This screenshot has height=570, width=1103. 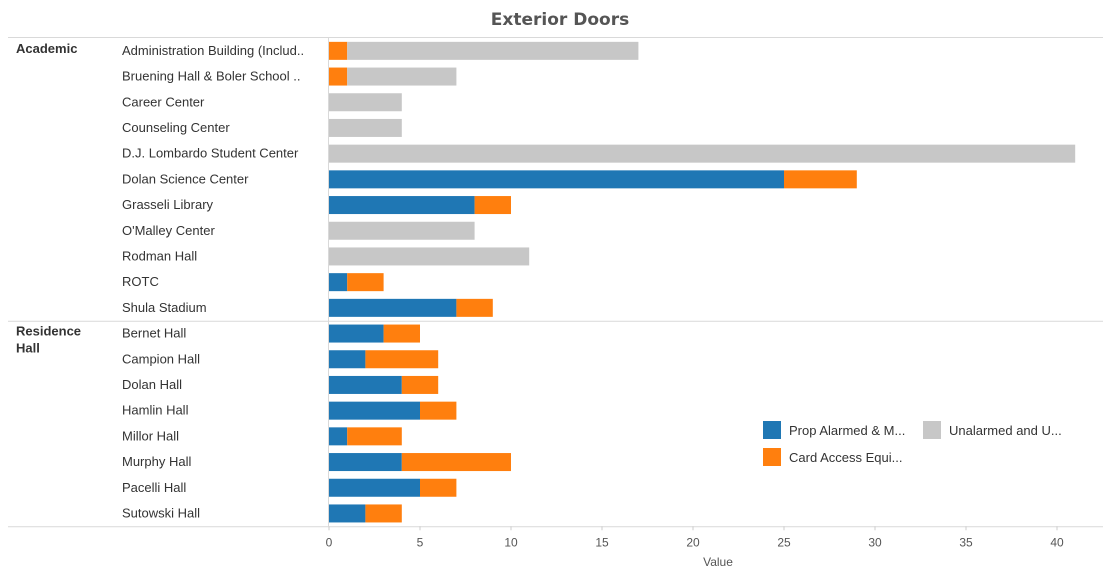 What do you see at coordinates (176, 127) in the screenshot?
I see `row-label: Counseling Center` at bounding box center [176, 127].